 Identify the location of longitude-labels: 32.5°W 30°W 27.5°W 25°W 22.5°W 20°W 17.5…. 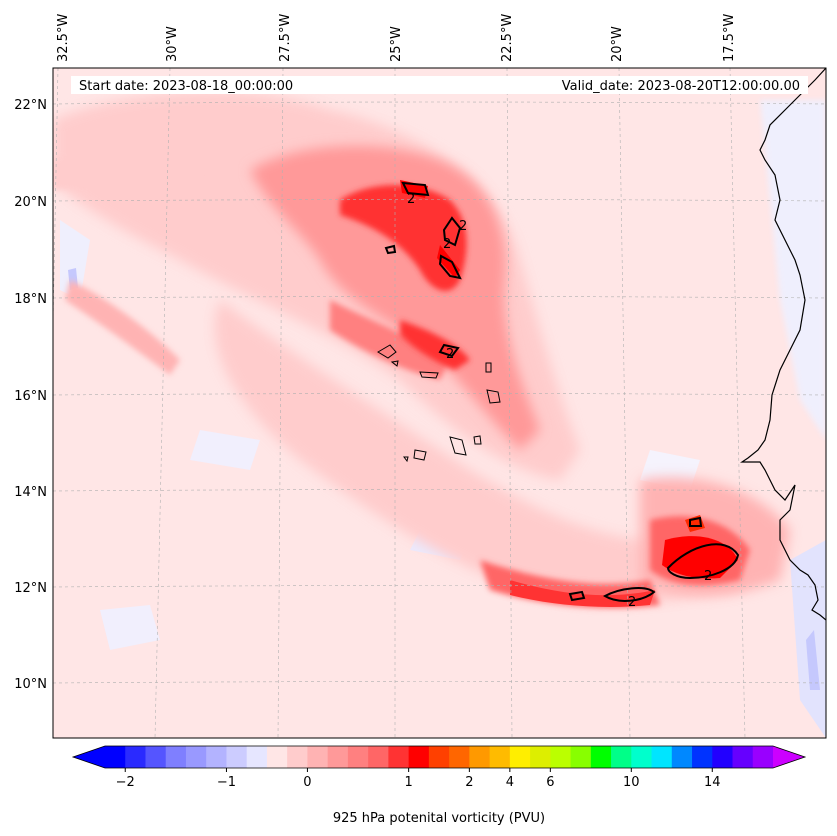
(396, 38).